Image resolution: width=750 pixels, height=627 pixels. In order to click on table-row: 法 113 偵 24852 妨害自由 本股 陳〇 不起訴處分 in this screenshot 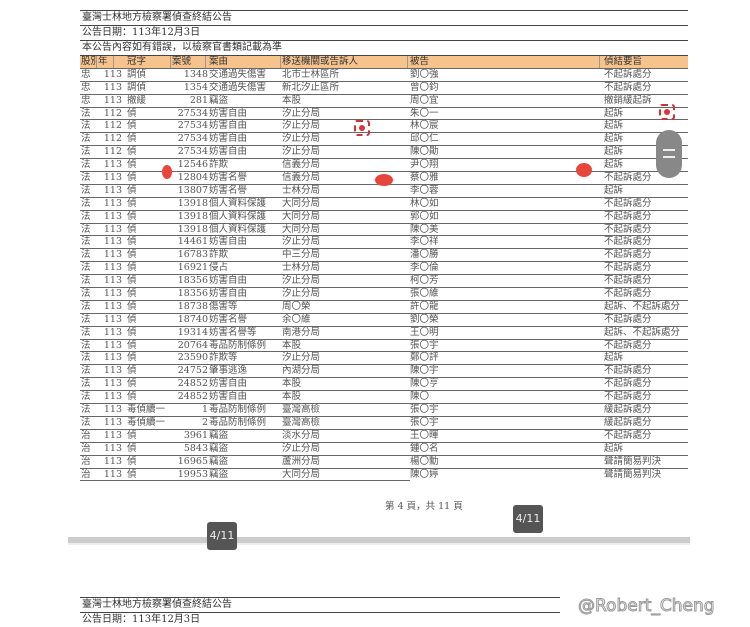, I will do `click(384, 396)`.